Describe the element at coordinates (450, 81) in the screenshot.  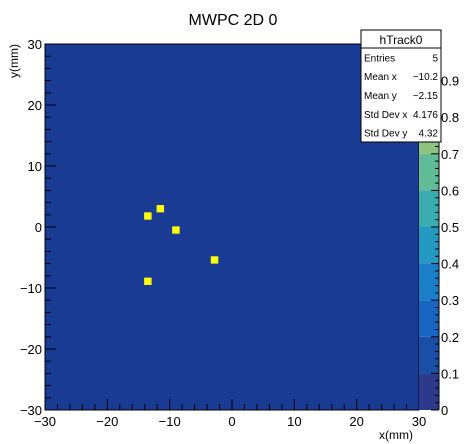
I see `colorbar-tick-label: 0.9` at that location.